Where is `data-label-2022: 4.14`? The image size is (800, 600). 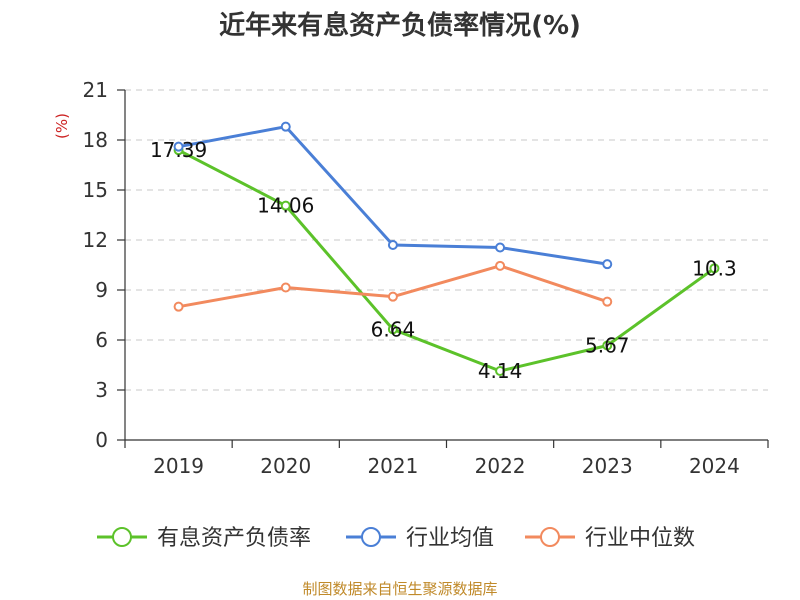
data-label-2022: 4.14 is located at coordinates (500, 371).